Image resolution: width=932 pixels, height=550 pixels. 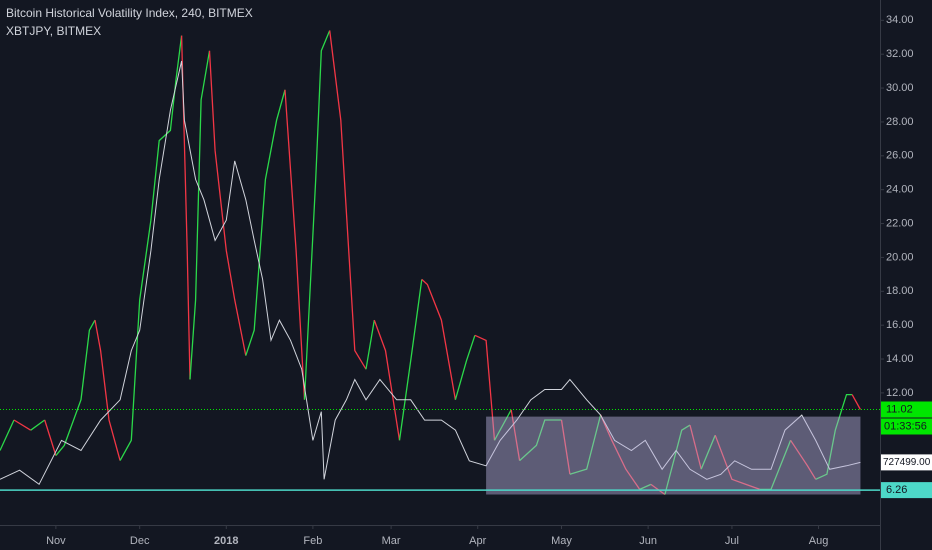 I want to click on y-tick-label: 18.00, so click(x=900, y=291).